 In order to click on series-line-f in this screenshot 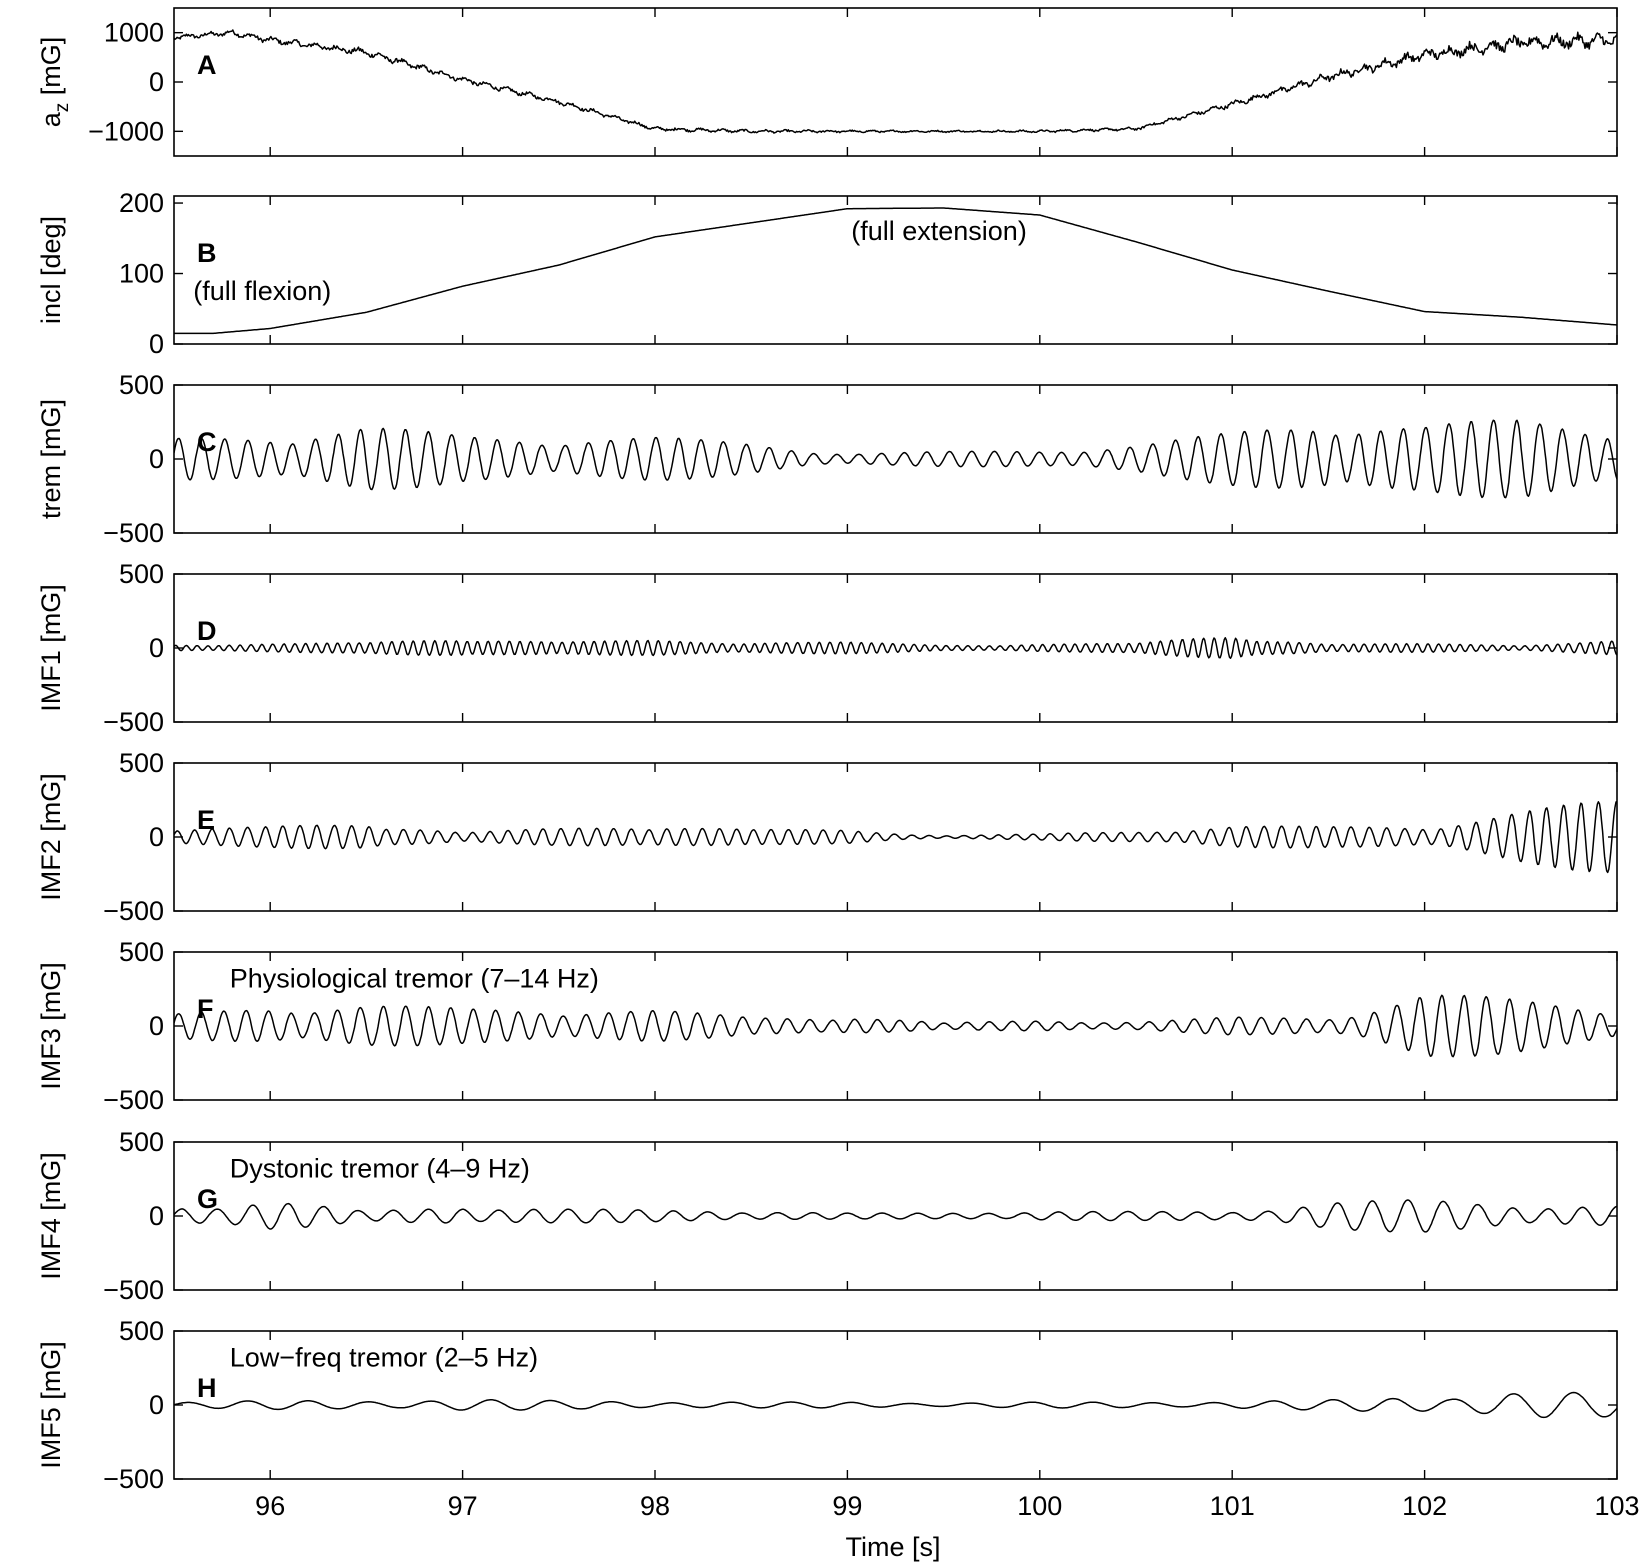, I will do `click(895, 1026)`.